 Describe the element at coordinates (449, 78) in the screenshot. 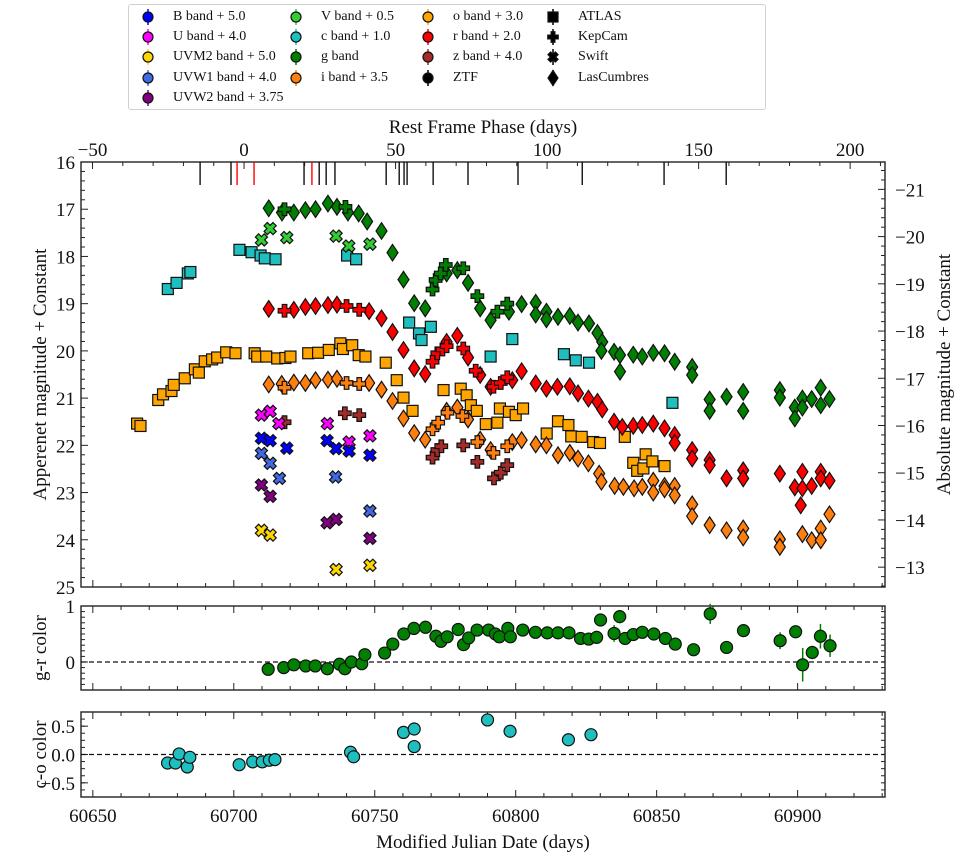

I see `legend-item: ZTF` at that location.